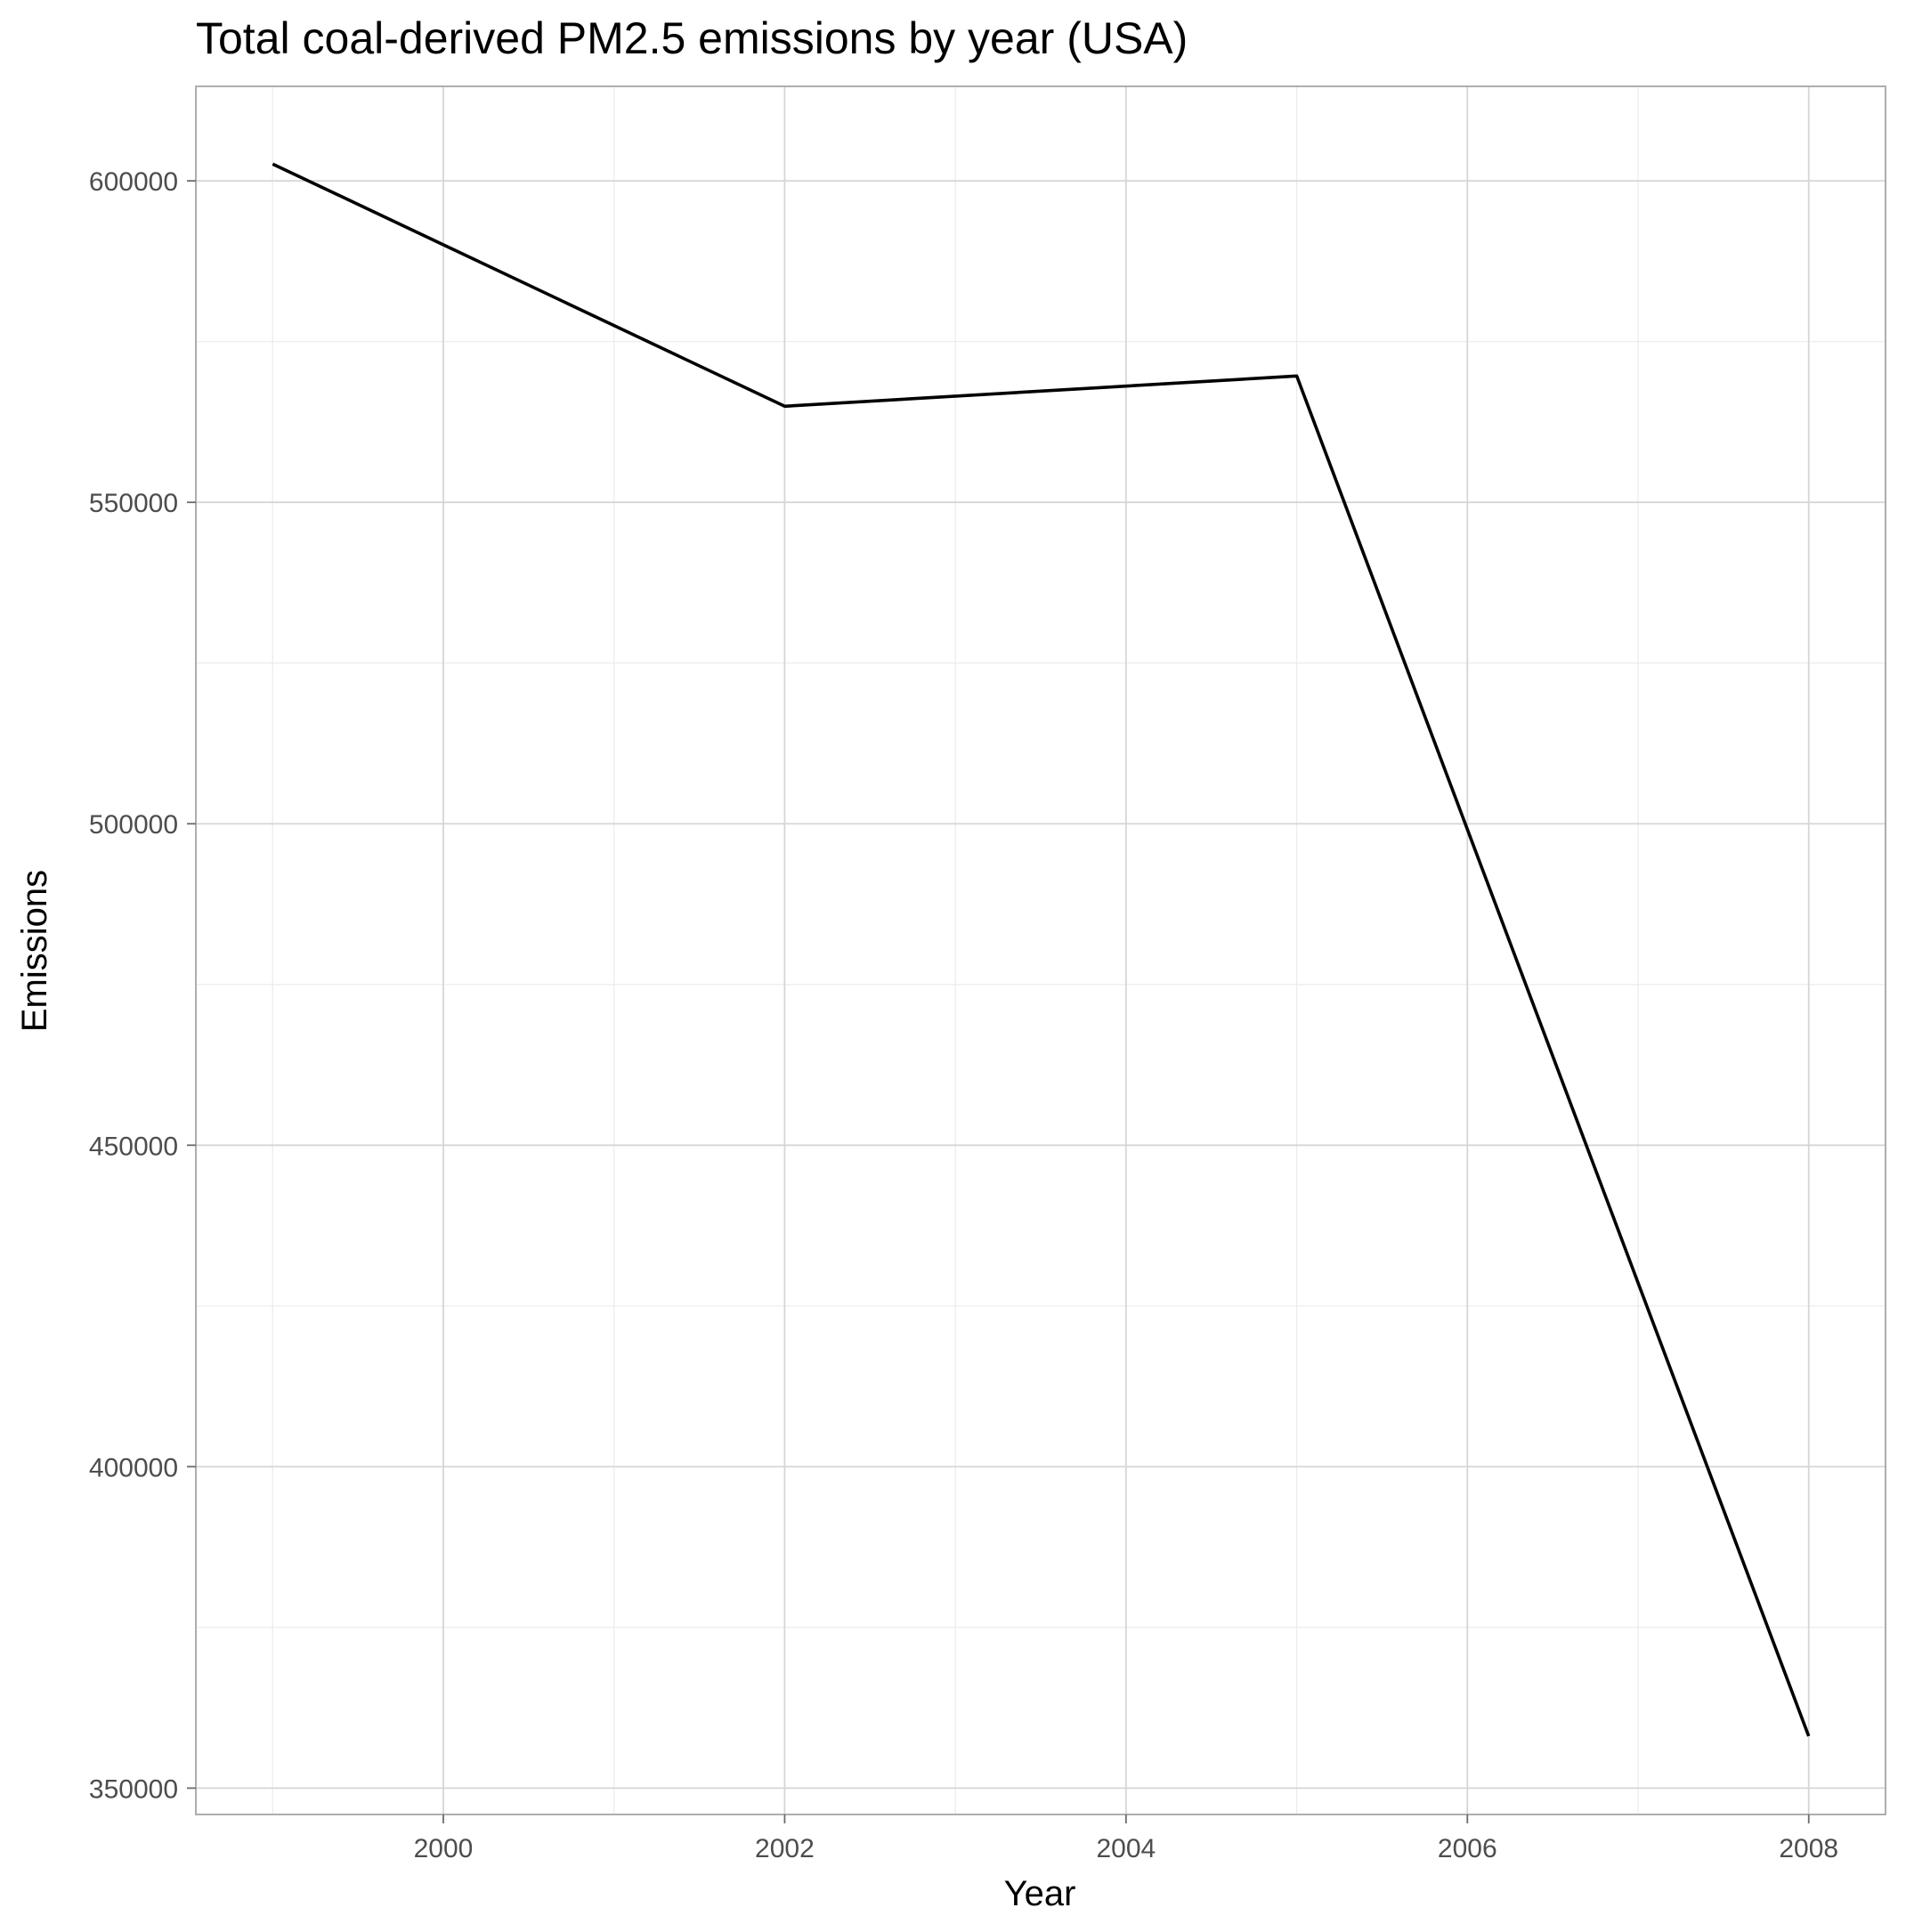 The height and width of the screenshot is (1932, 1906). Describe the element at coordinates (133, 1147) in the screenshot. I see `y-tick-label: 450000` at that location.